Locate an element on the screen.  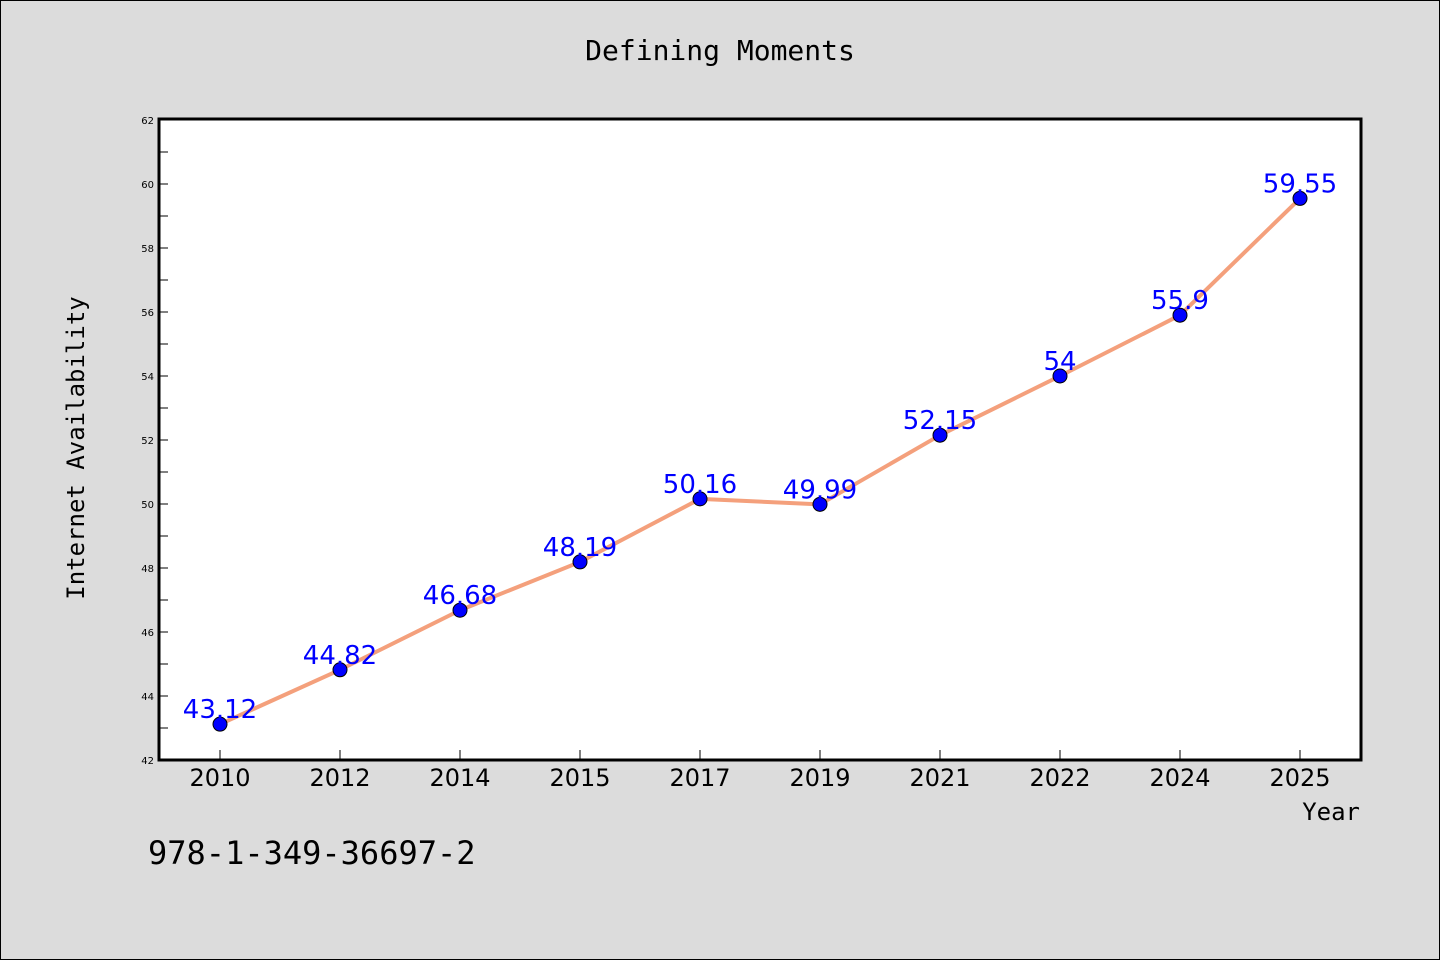
data-label: 49.99 is located at coordinates (820, 490).